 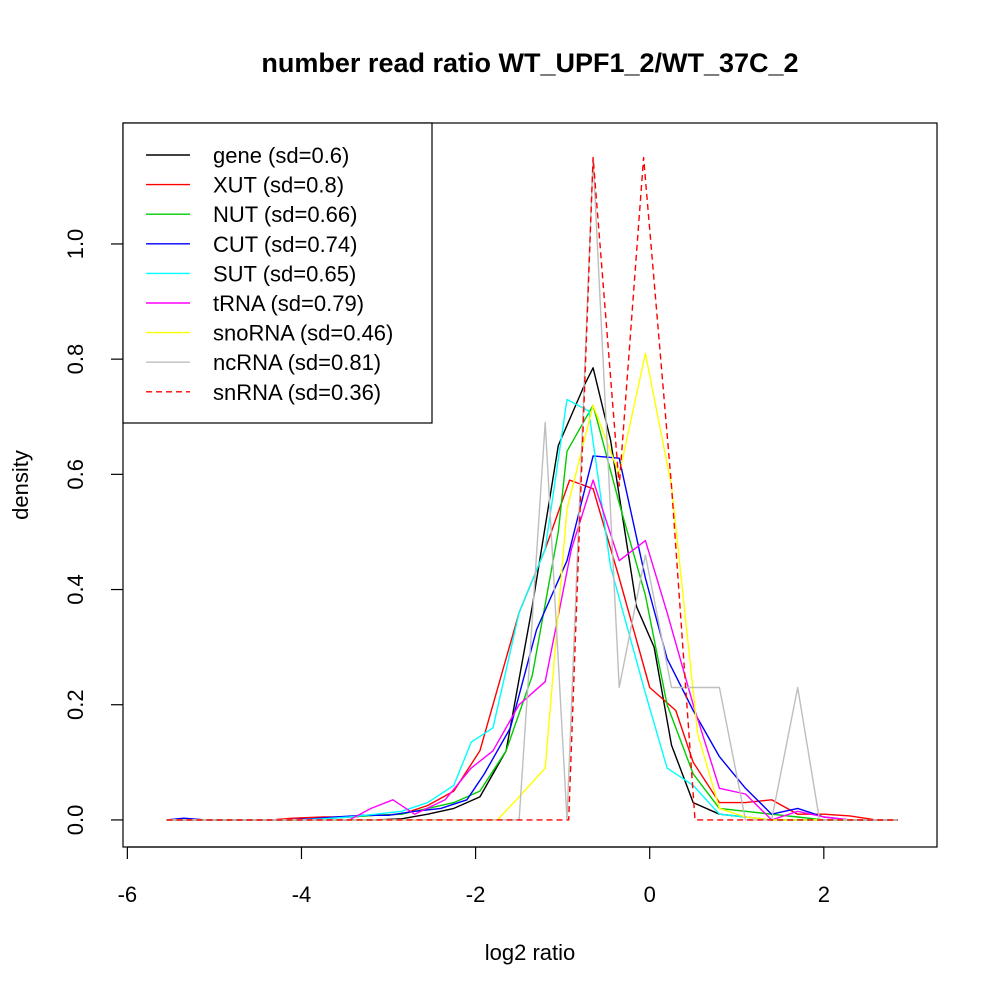 What do you see at coordinates (530, 952) in the screenshot?
I see `x-axis-label: log2 ratio` at bounding box center [530, 952].